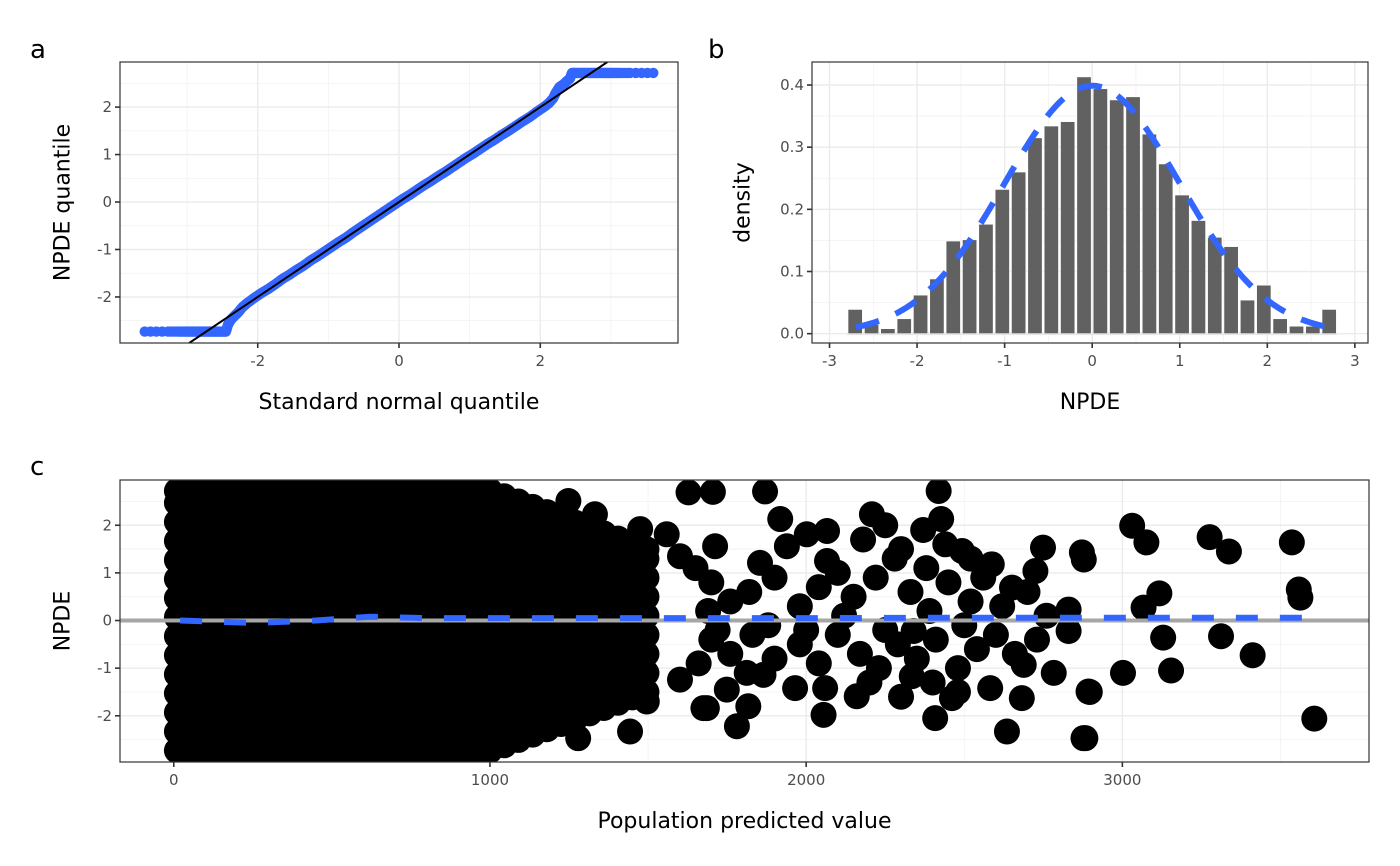 This screenshot has height=866, width=1400. I want to click on panel-c-x-axis-title: Population predicted value, so click(744, 821).